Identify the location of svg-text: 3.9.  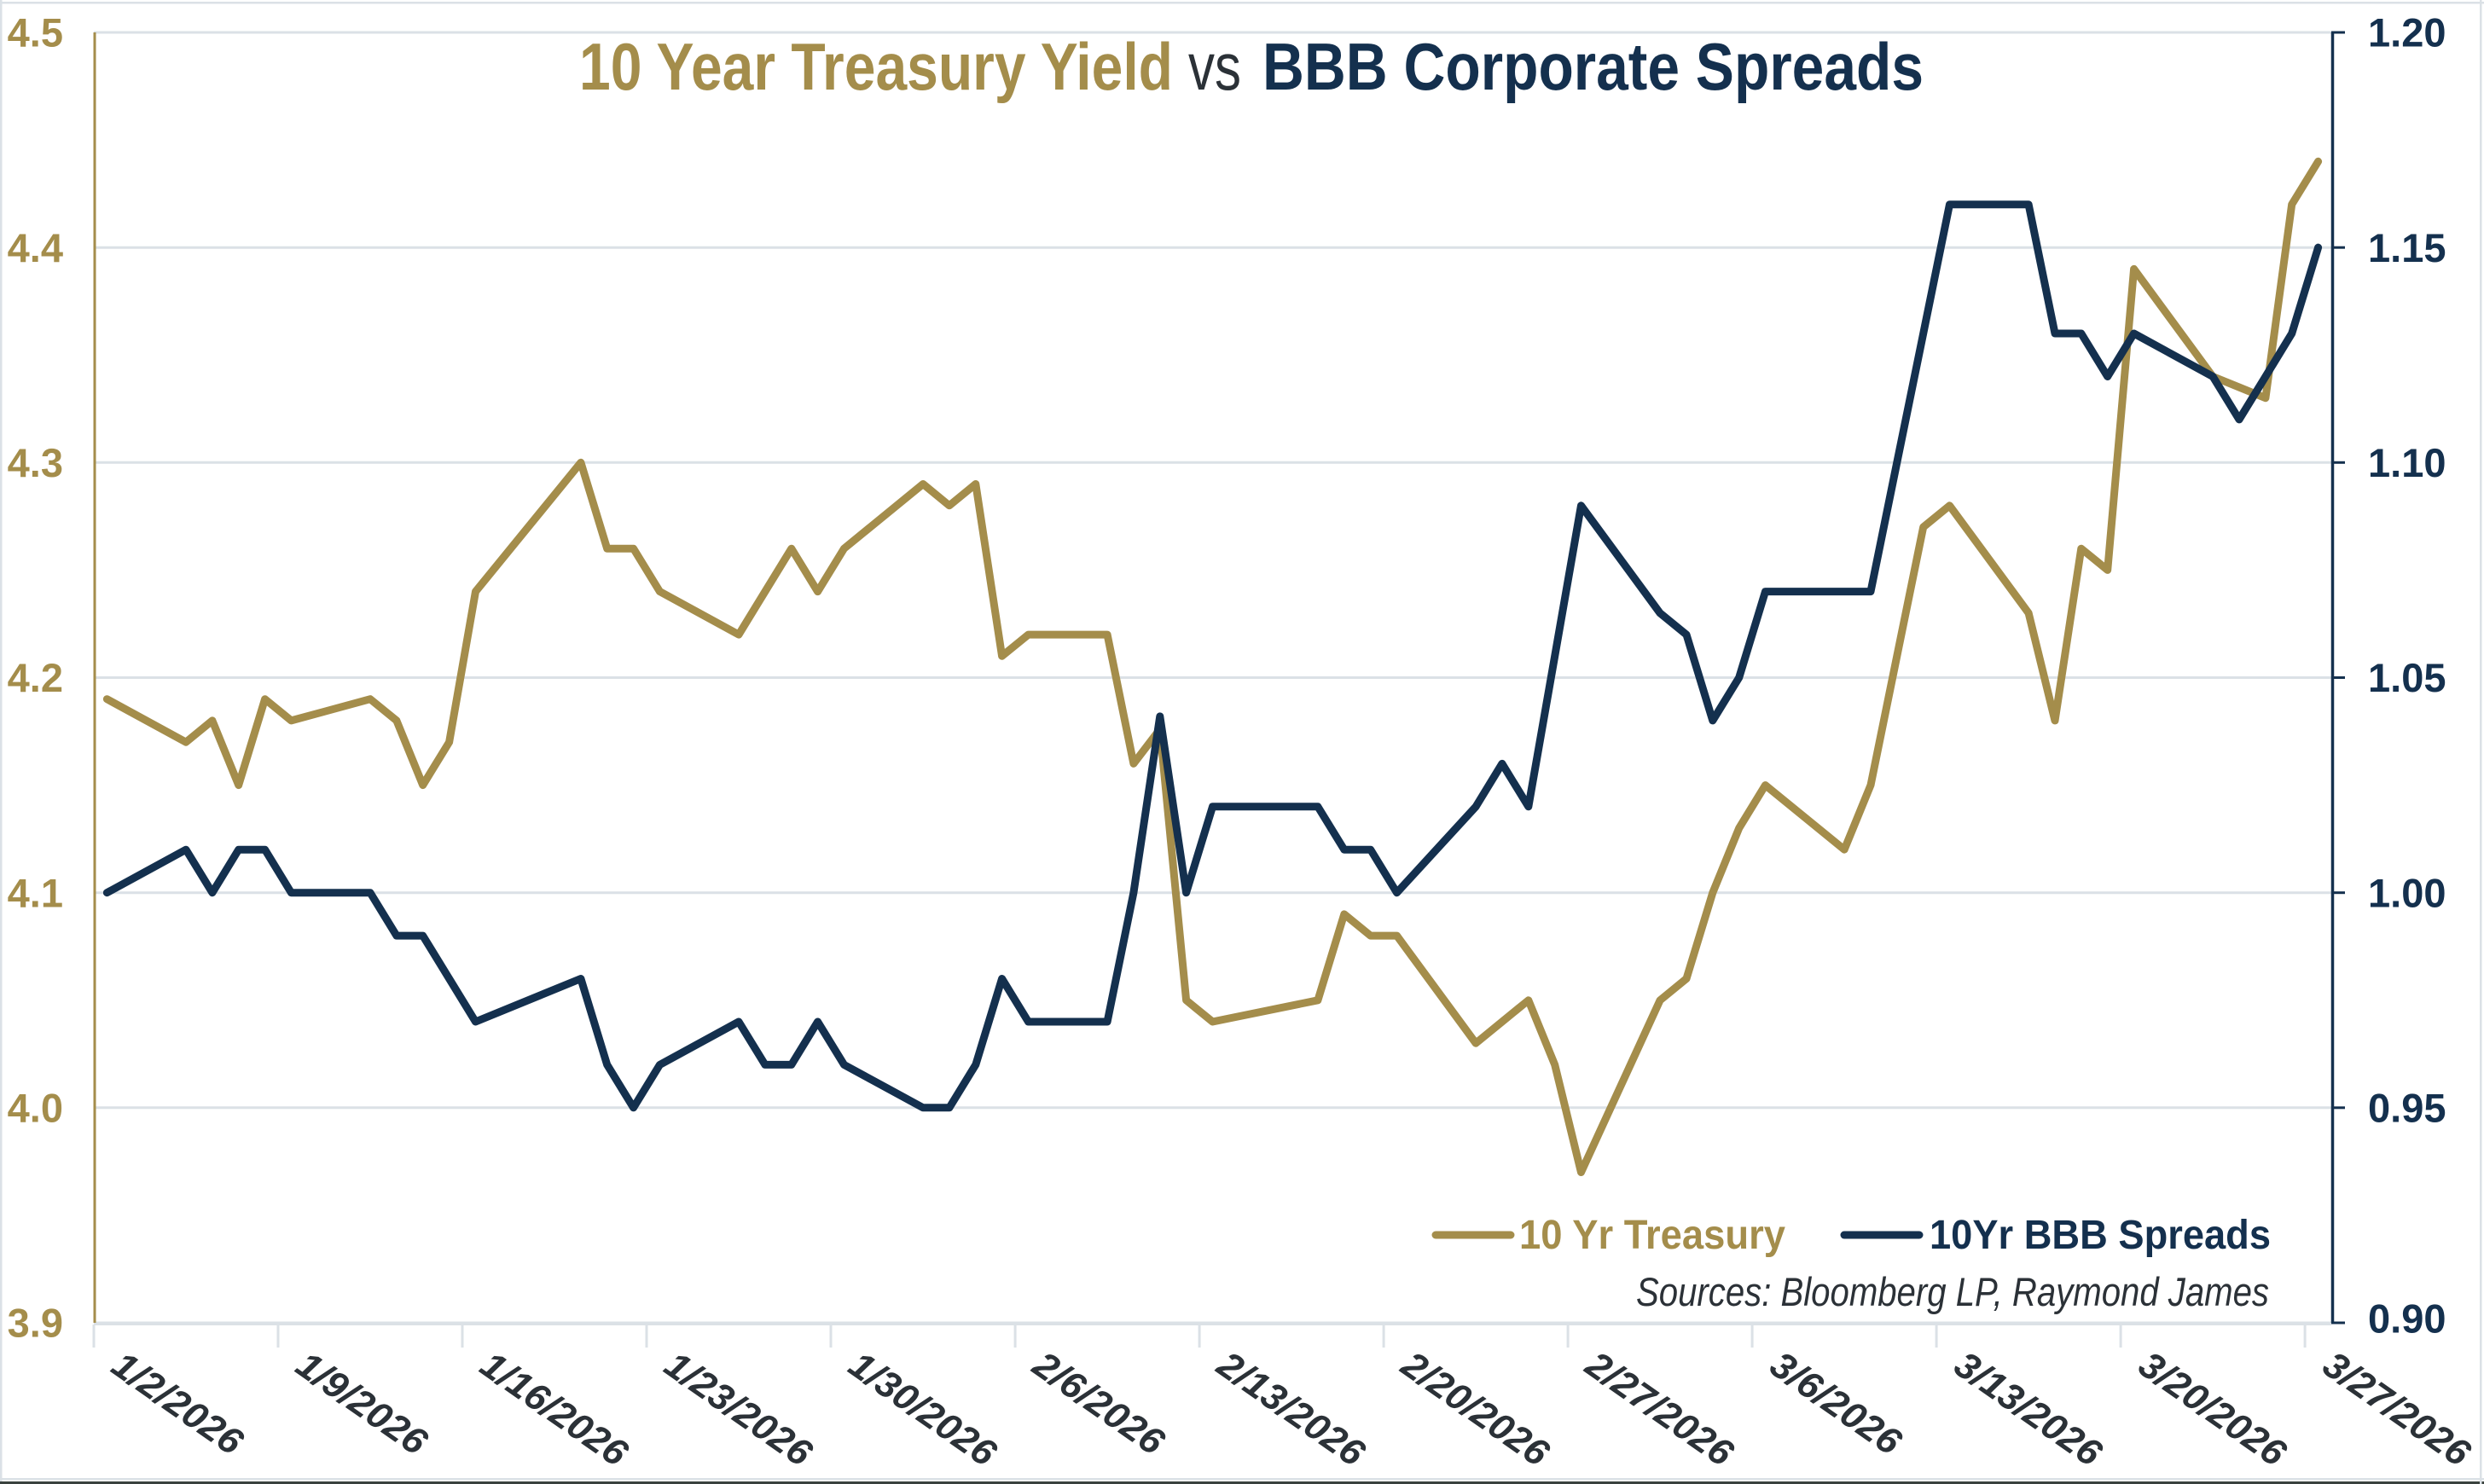
(35, 1323).